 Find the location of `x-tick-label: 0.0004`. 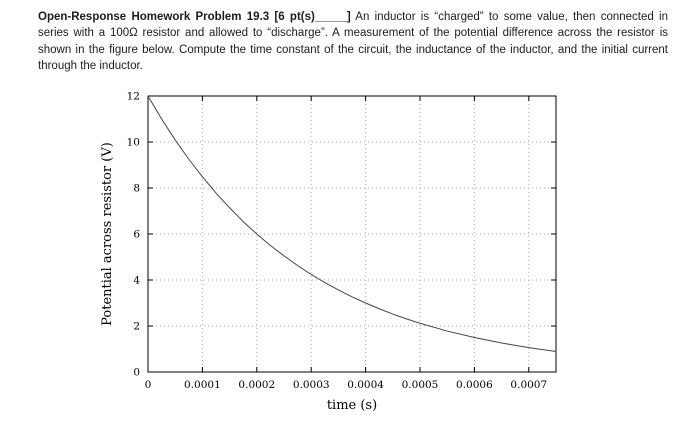

x-tick-label: 0.0004 is located at coordinates (365, 385).